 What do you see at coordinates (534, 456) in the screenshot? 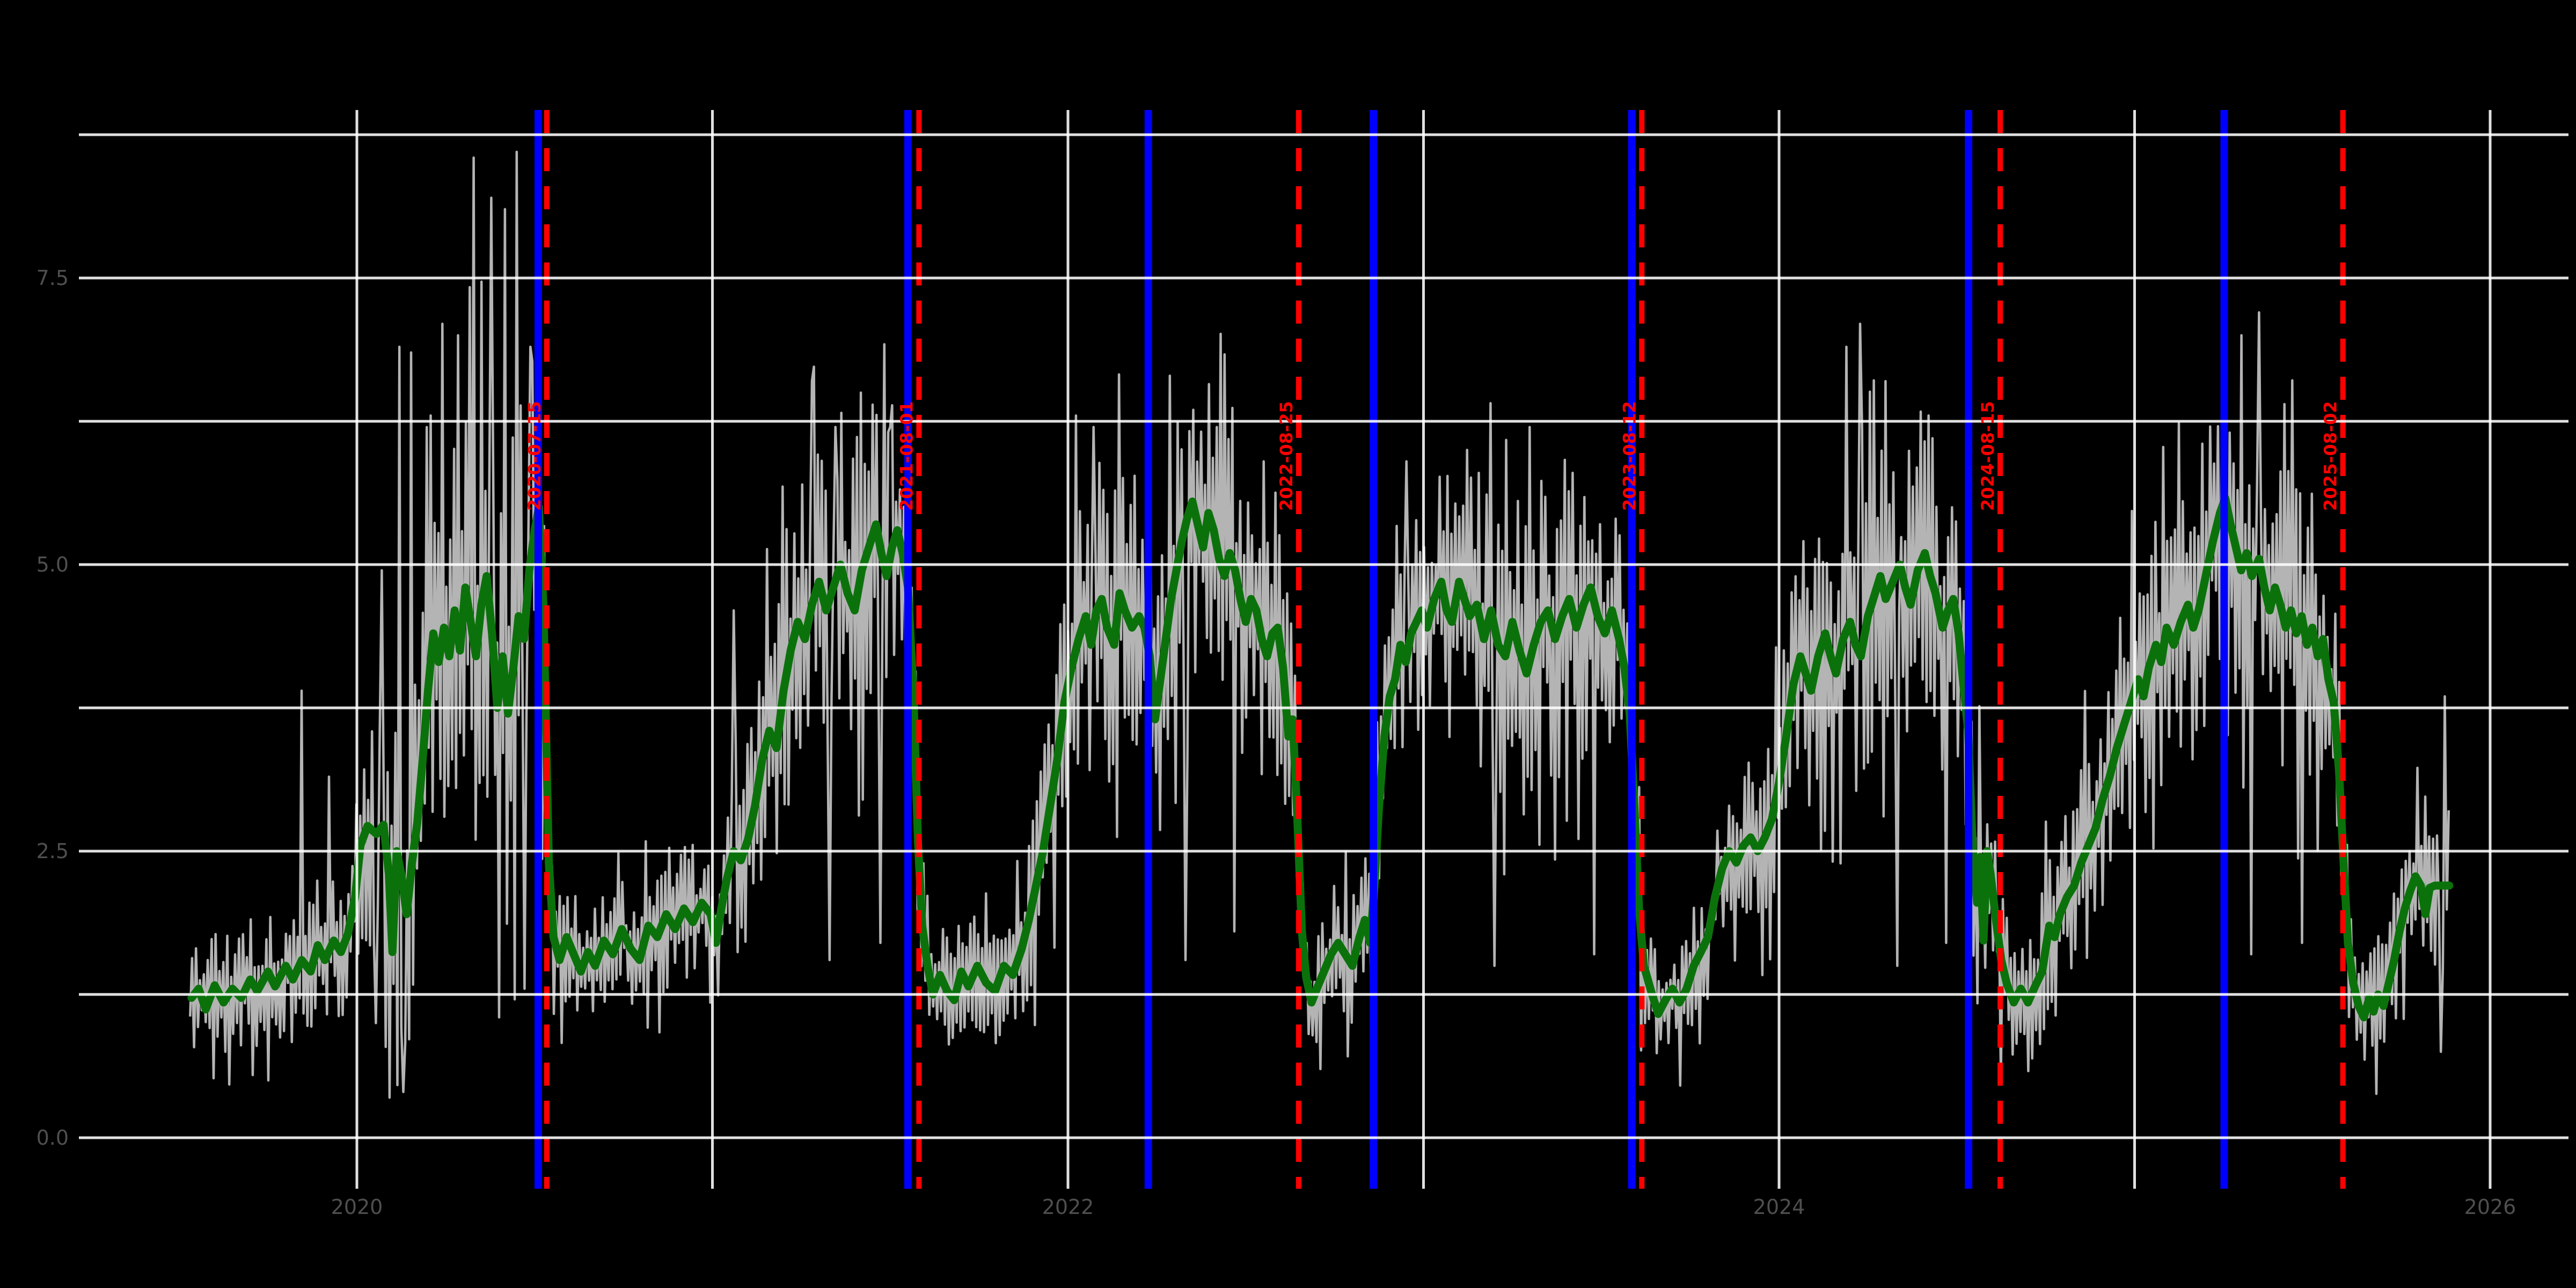
I see `event-date-label: 2020-07-15` at bounding box center [534, 456].